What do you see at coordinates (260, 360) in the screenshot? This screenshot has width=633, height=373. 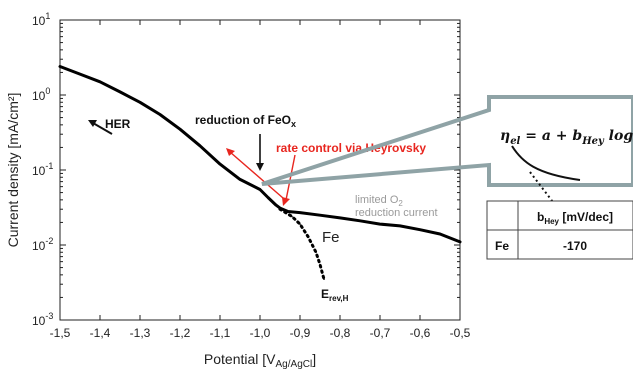 I see `x-axis-label: Potential [VAg/AgCl]` at bounding box center [260, 360].